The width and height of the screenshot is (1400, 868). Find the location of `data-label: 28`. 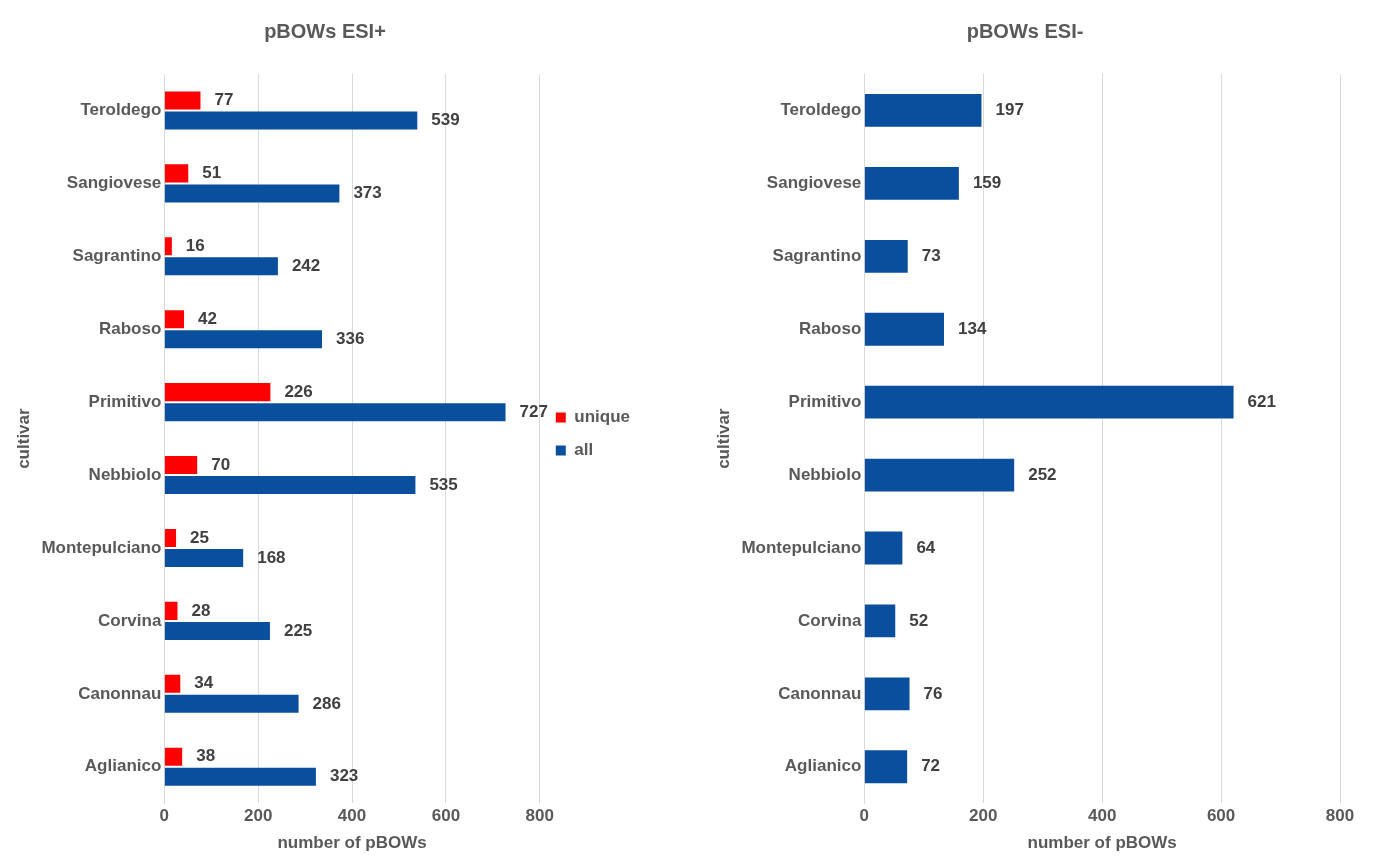

data-label: 28 is located at coordinates (201, 610).